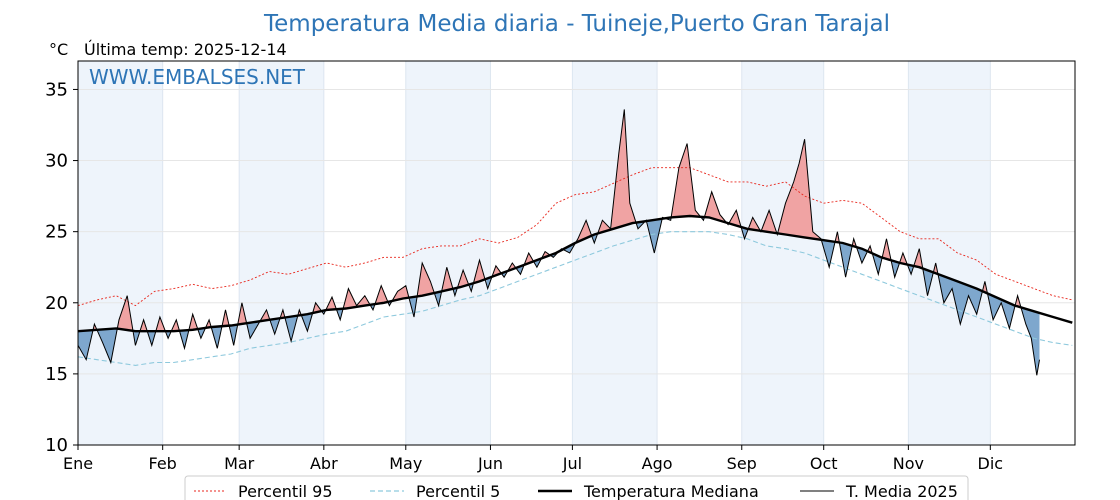  I want to click on x-axis: Ene Feb Mar Abr May Jun Jul Ago Sep Oct Nov Dic, so click(533, 459).